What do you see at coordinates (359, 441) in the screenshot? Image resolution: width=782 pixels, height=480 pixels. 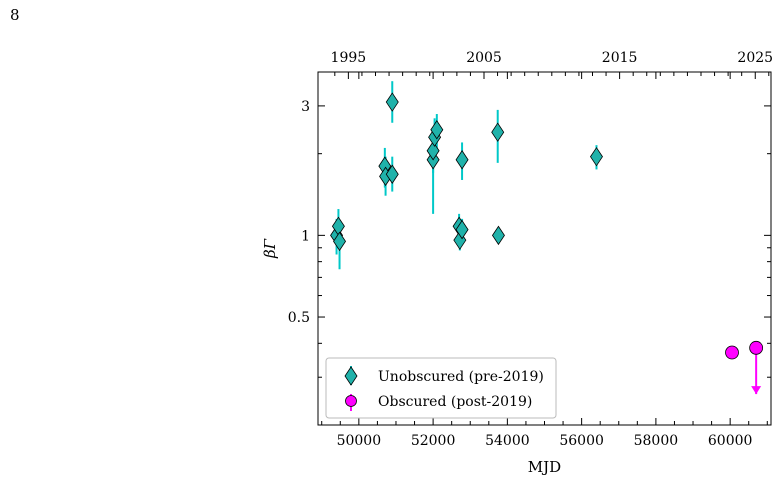 I see `x-tick-label: 50000` at bounding box center [359, 441].